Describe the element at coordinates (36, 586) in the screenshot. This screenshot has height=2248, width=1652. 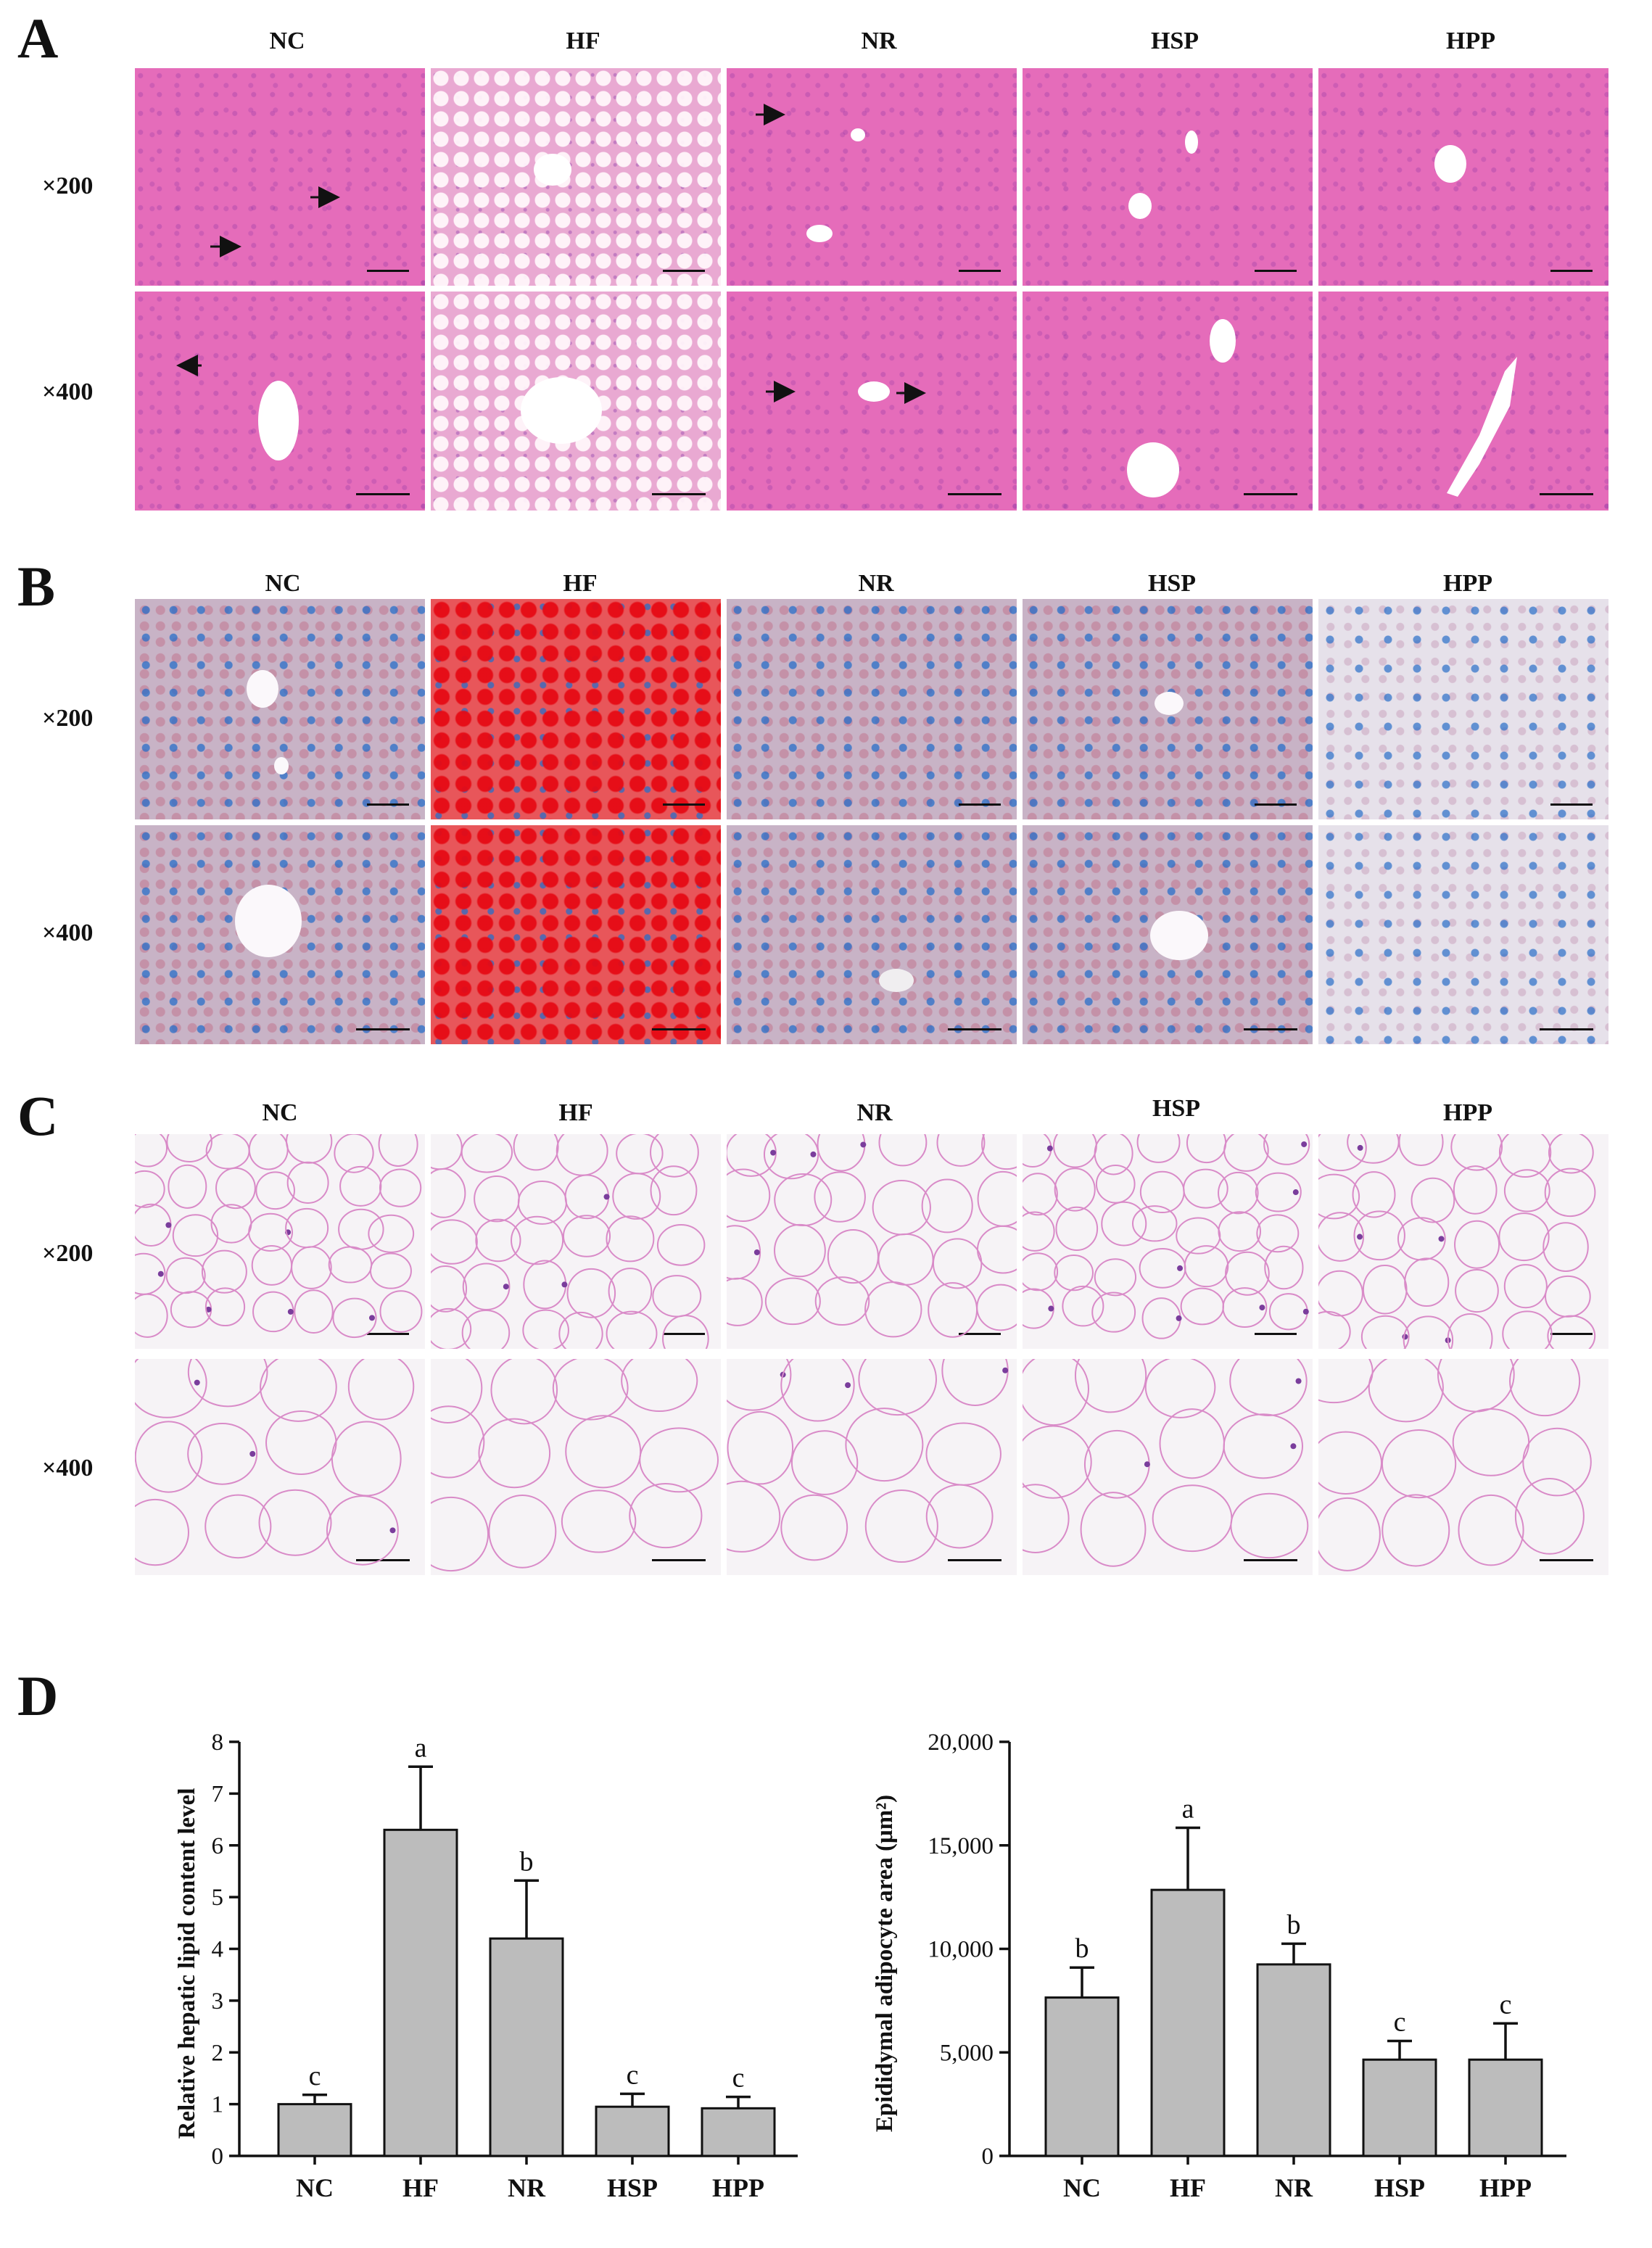
I see `panel-letter-b: B` at that location.